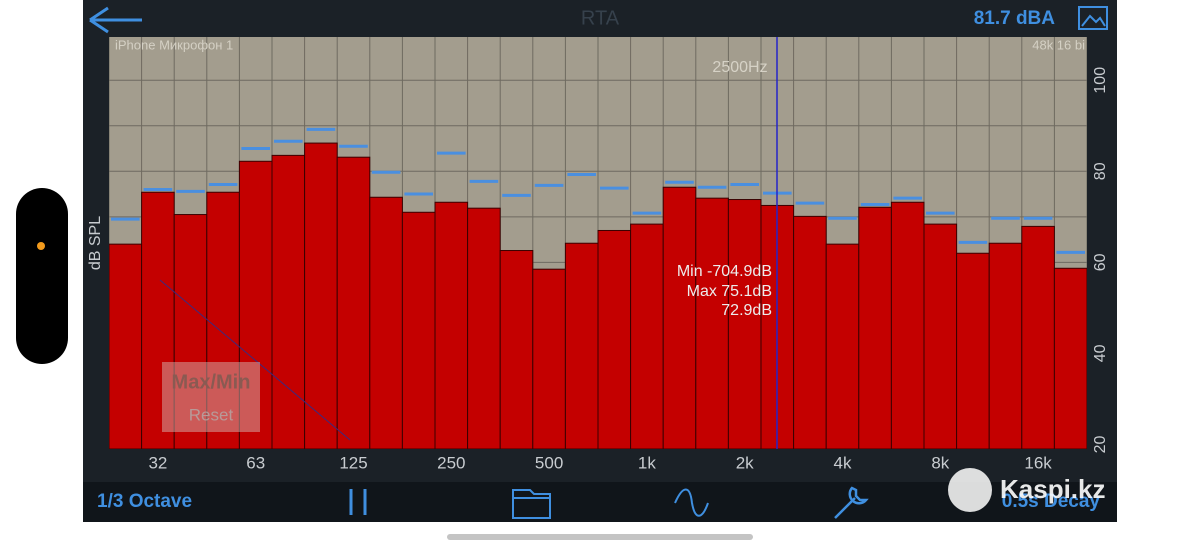 Image resolution: width=1200 pixels, height=553 pixels. I want to click on y-axis-label: dB SPL, so click(95, 243).